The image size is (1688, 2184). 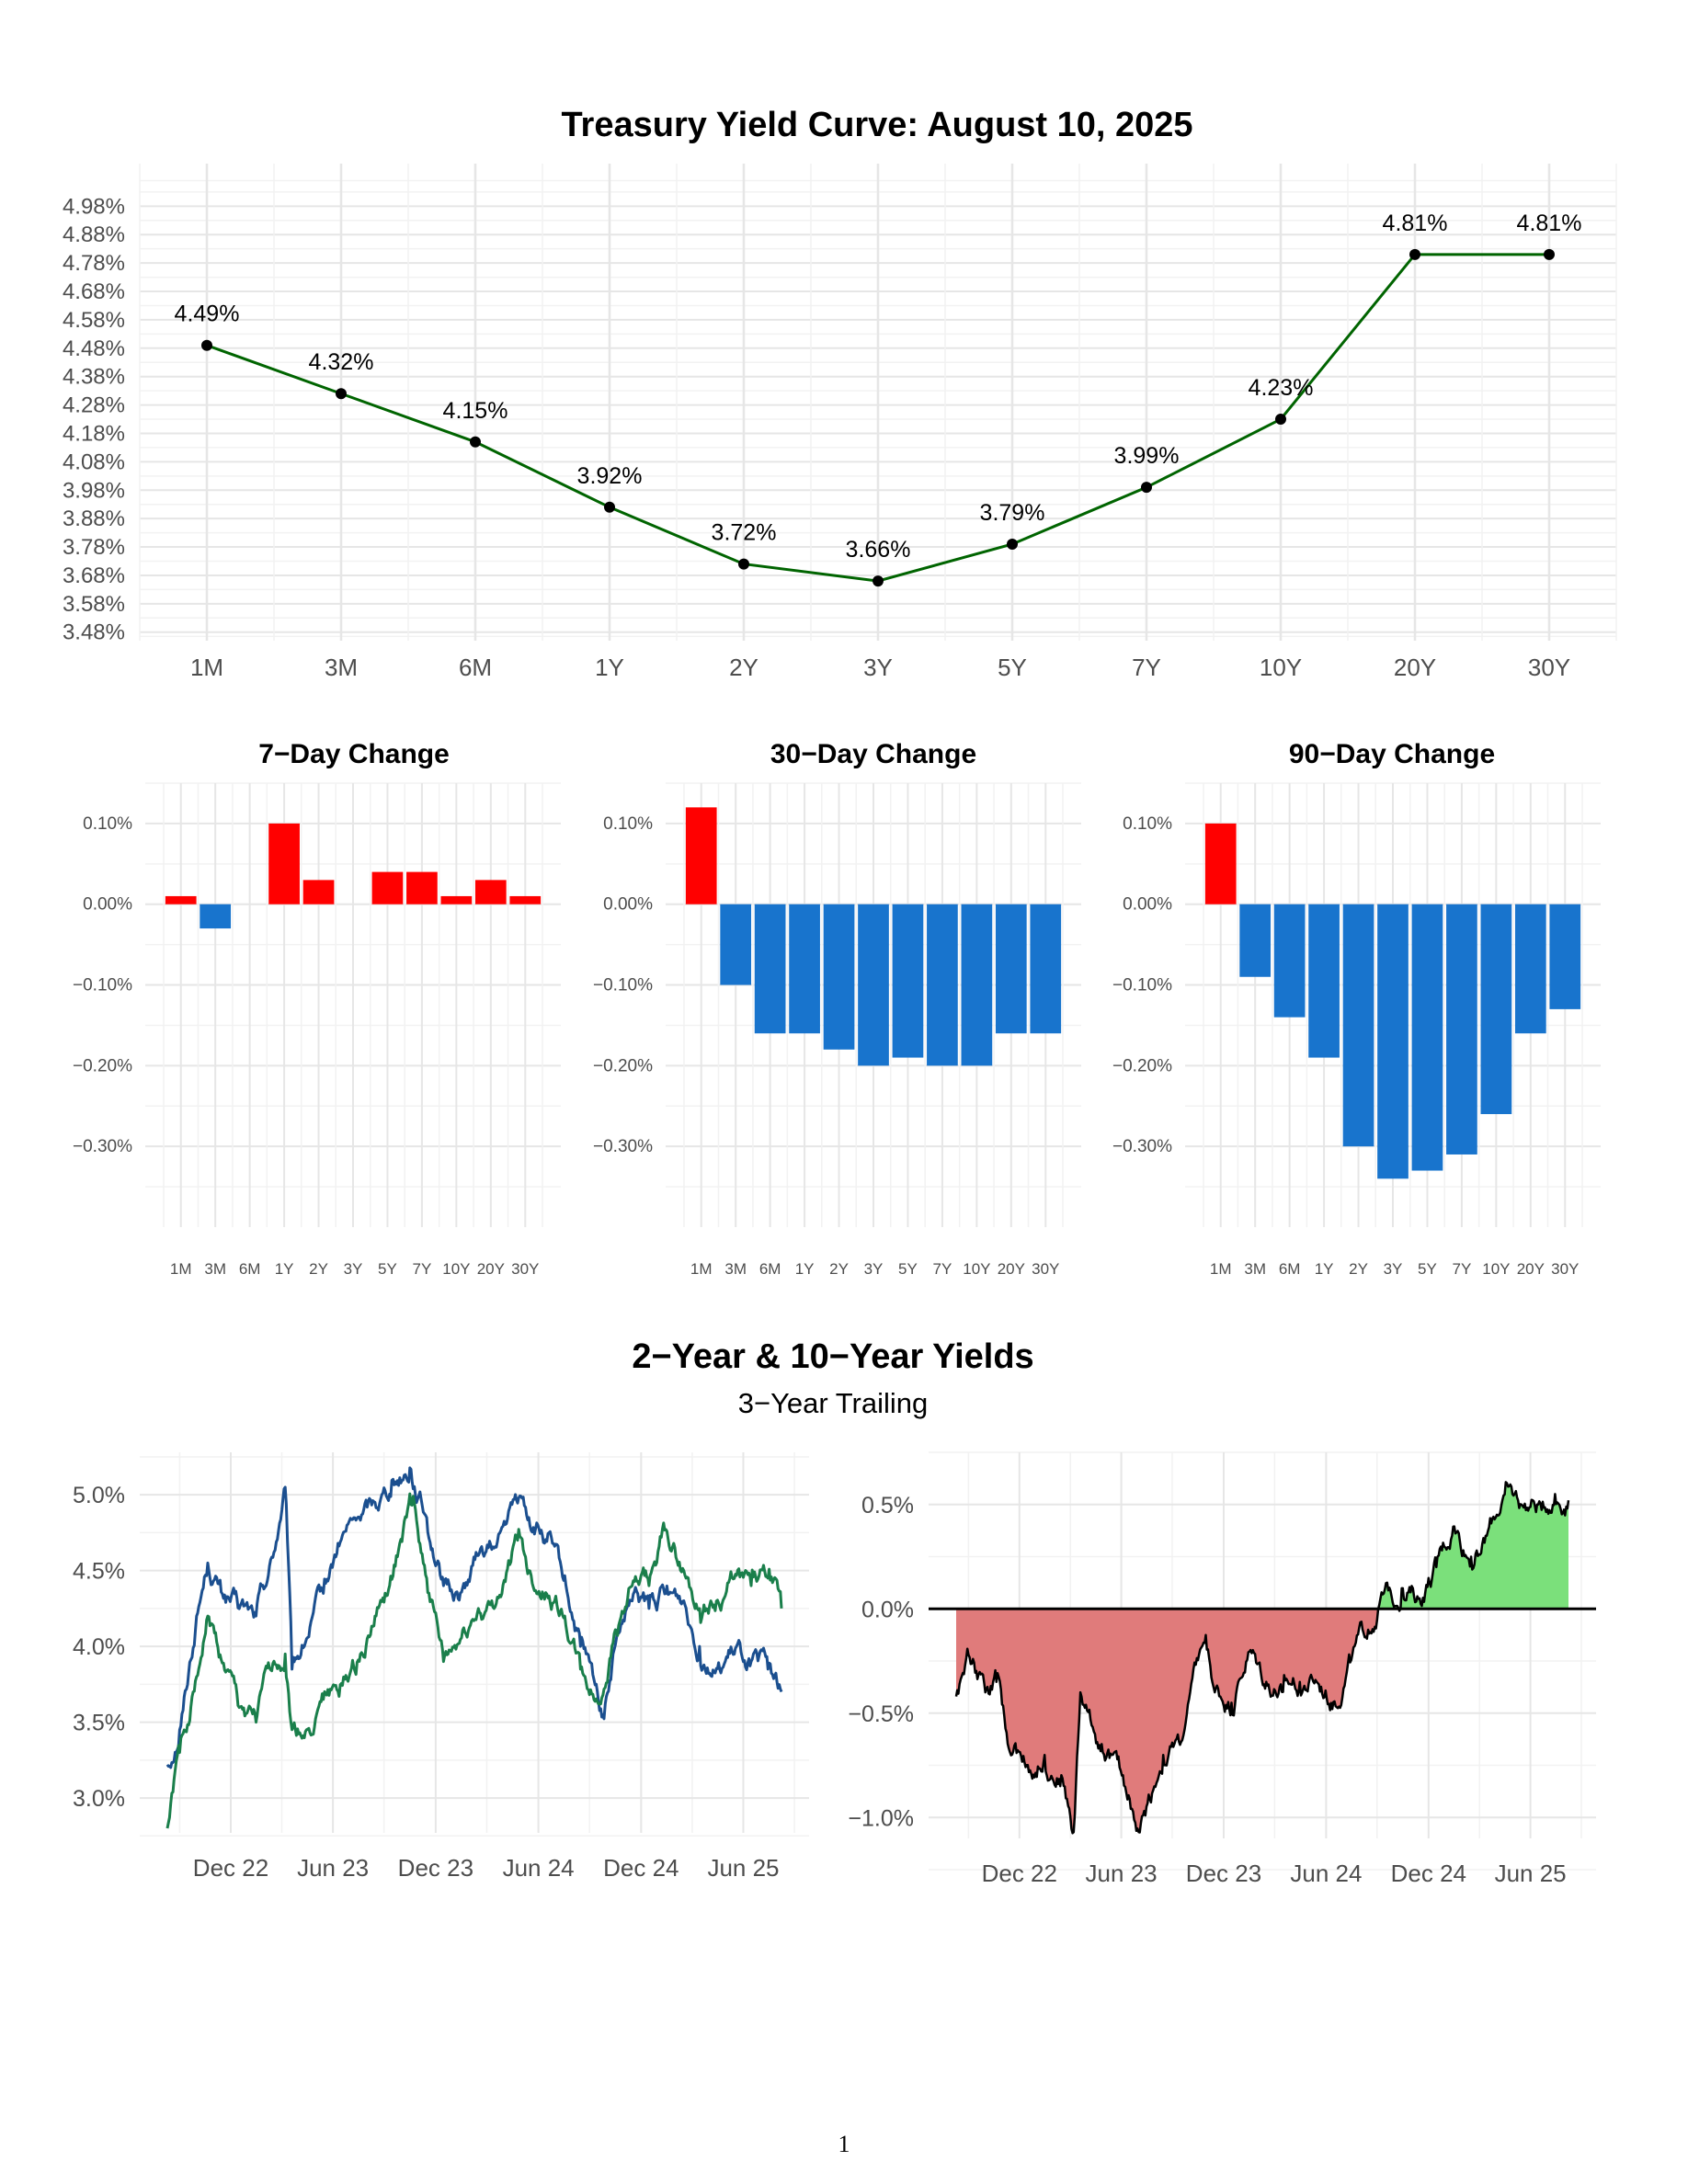 What do you see at coordinates (1531, 1873) in the screenshot?
I see `x-tick-label: Jun 25` at bounding box center [1531, 1873].